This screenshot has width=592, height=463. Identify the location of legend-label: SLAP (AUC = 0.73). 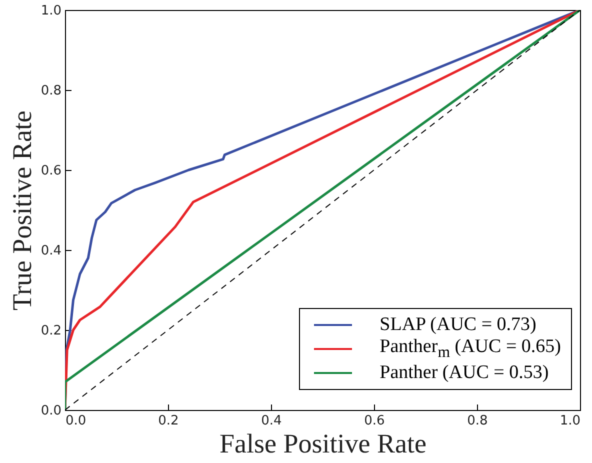
(458, 325).